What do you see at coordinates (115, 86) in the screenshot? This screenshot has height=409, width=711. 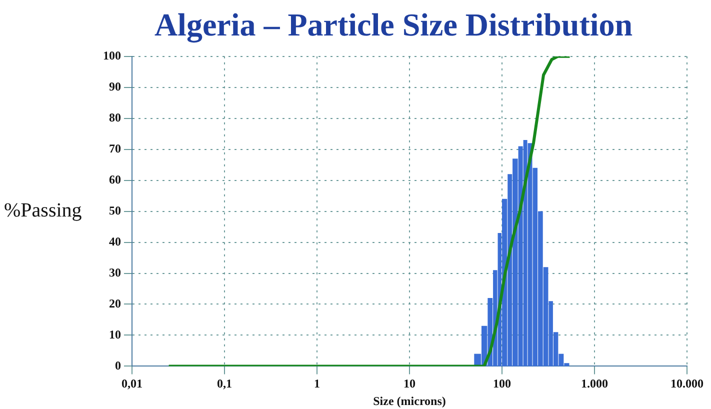 I see `y-tick-label: 90` at bounding box center [115, 86].